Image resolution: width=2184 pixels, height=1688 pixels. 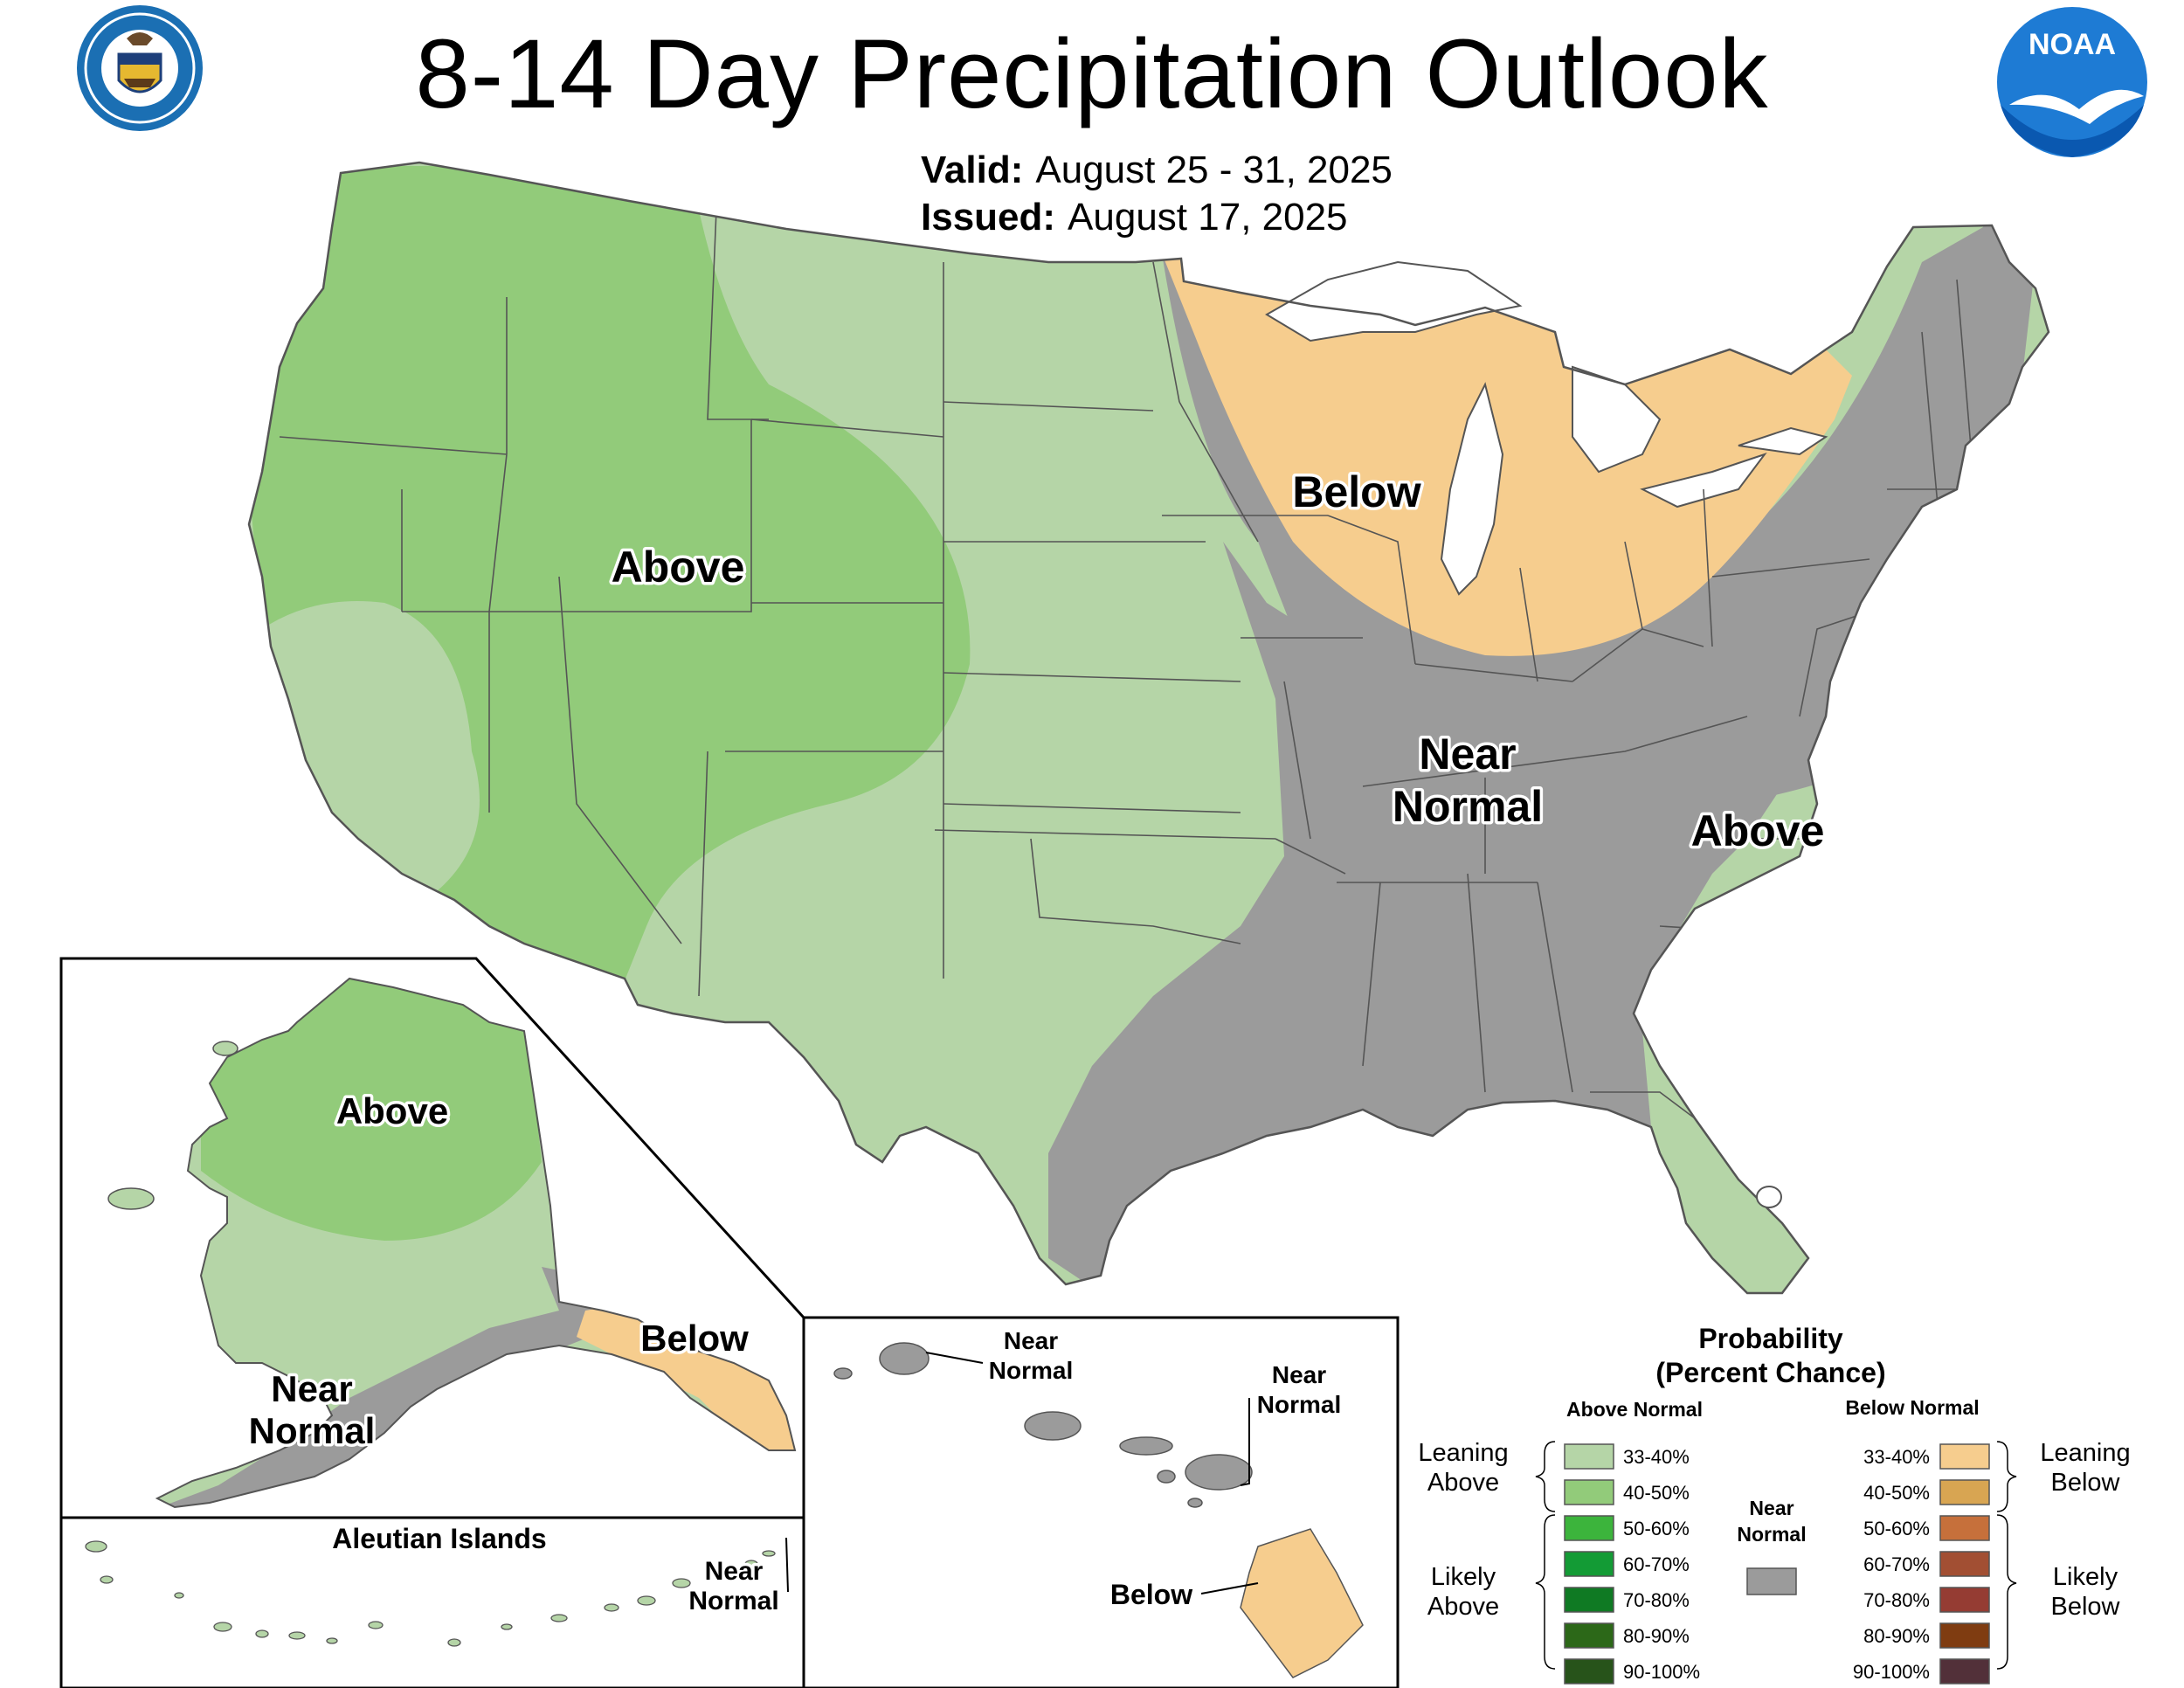 I want to click on legend-leaning-below-2: Below, so click(x=2086, y=1483).